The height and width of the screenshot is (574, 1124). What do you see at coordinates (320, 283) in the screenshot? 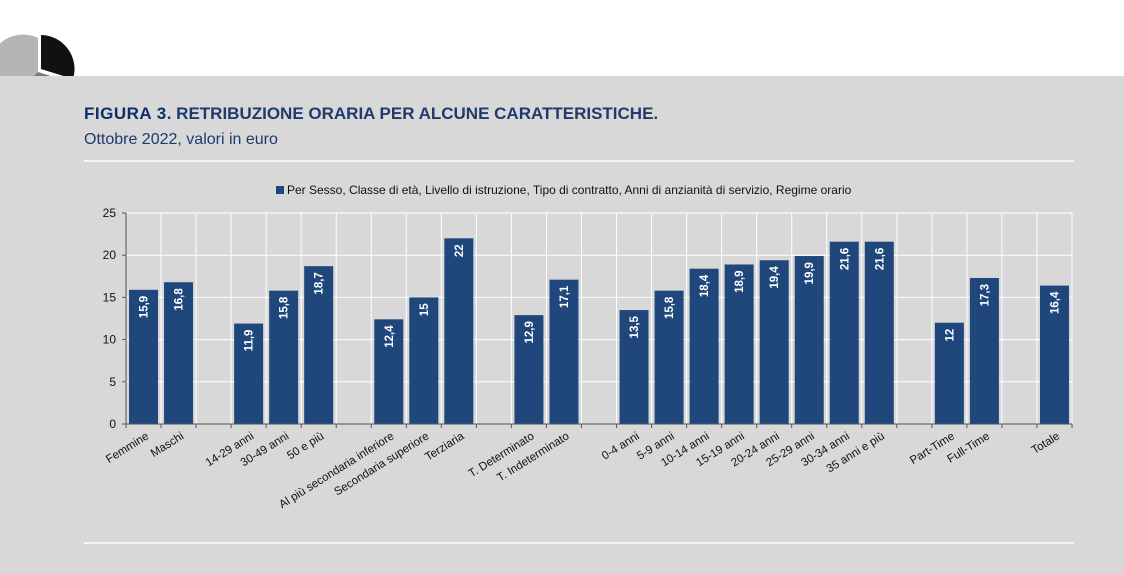
I see `bar-value-label: 18,7` at bounding box center [320, 283].